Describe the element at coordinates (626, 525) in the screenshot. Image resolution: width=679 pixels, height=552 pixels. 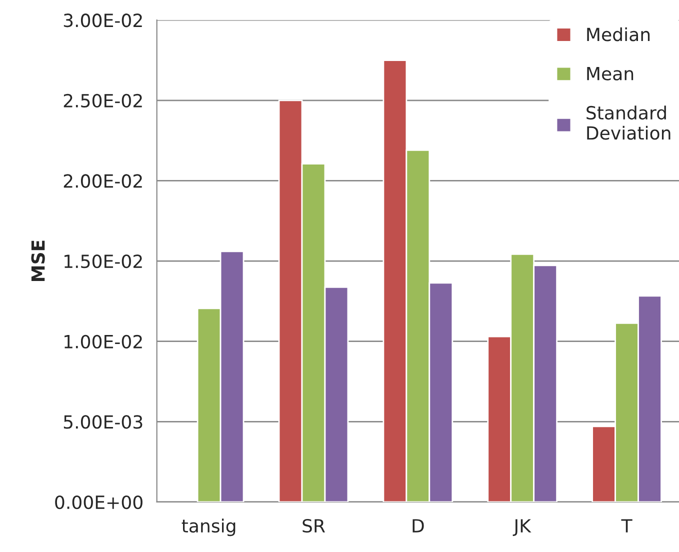
I see `x-tick-label: T` at that location.